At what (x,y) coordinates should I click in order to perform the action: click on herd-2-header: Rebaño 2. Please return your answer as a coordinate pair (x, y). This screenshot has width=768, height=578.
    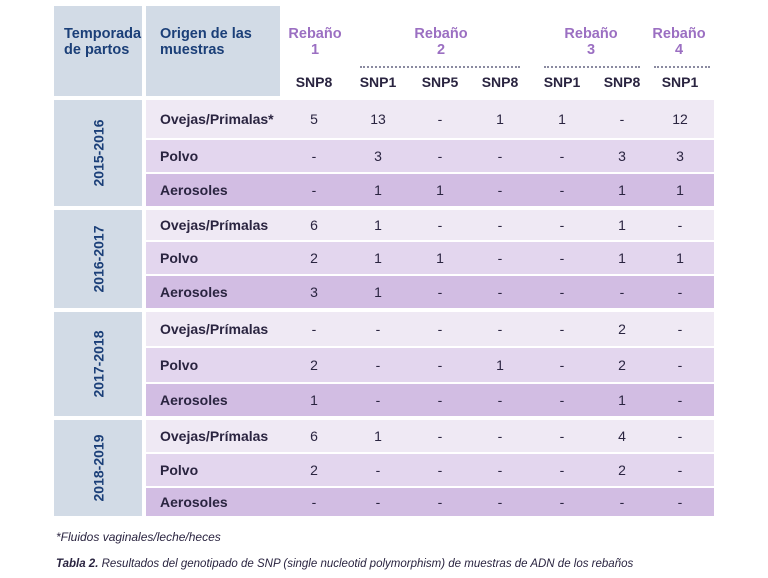
    Looking at the image, I should click on (441, 42).